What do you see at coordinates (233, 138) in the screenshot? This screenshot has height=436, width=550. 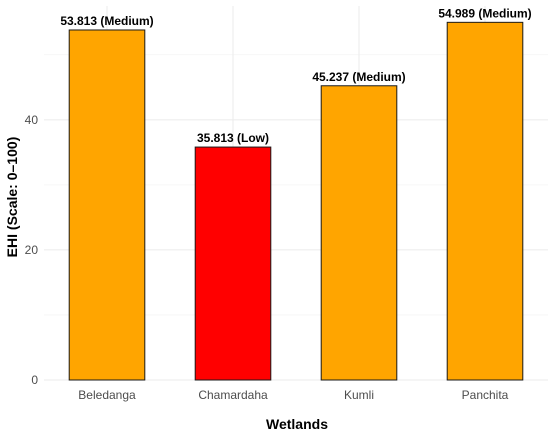 I see `data-label: 35.813 (Low)` at bounding box center [233, 138].